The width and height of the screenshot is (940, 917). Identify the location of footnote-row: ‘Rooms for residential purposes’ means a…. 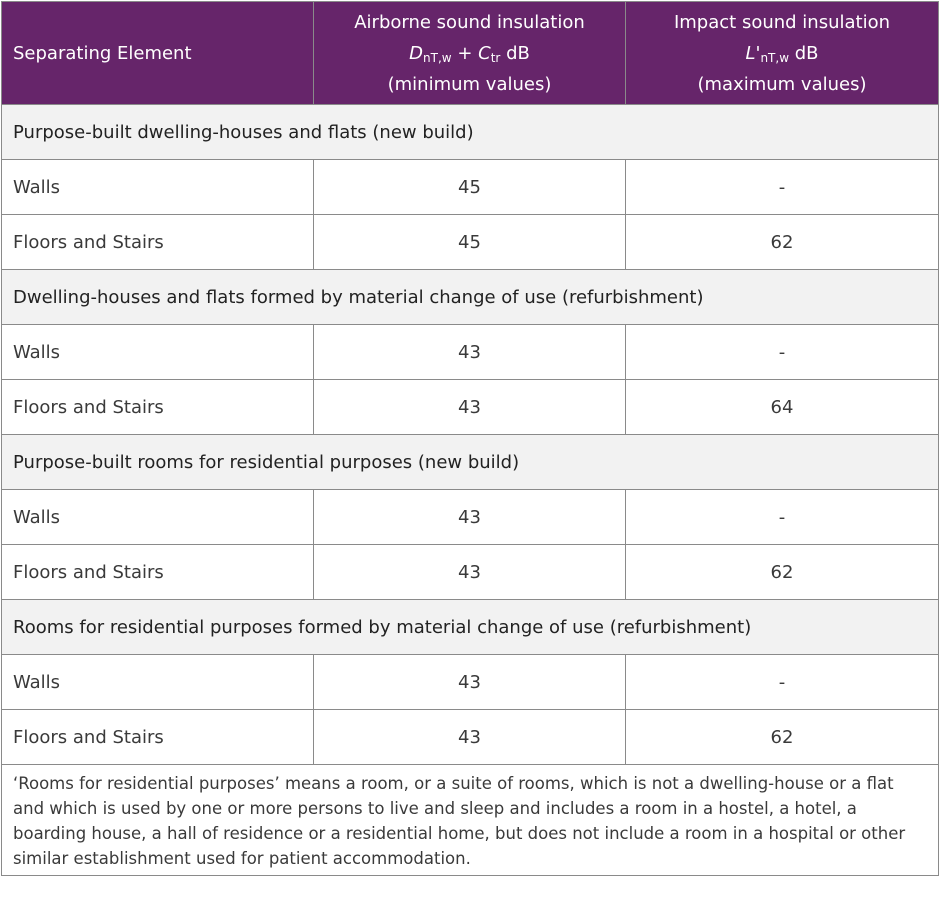
(470, 820).